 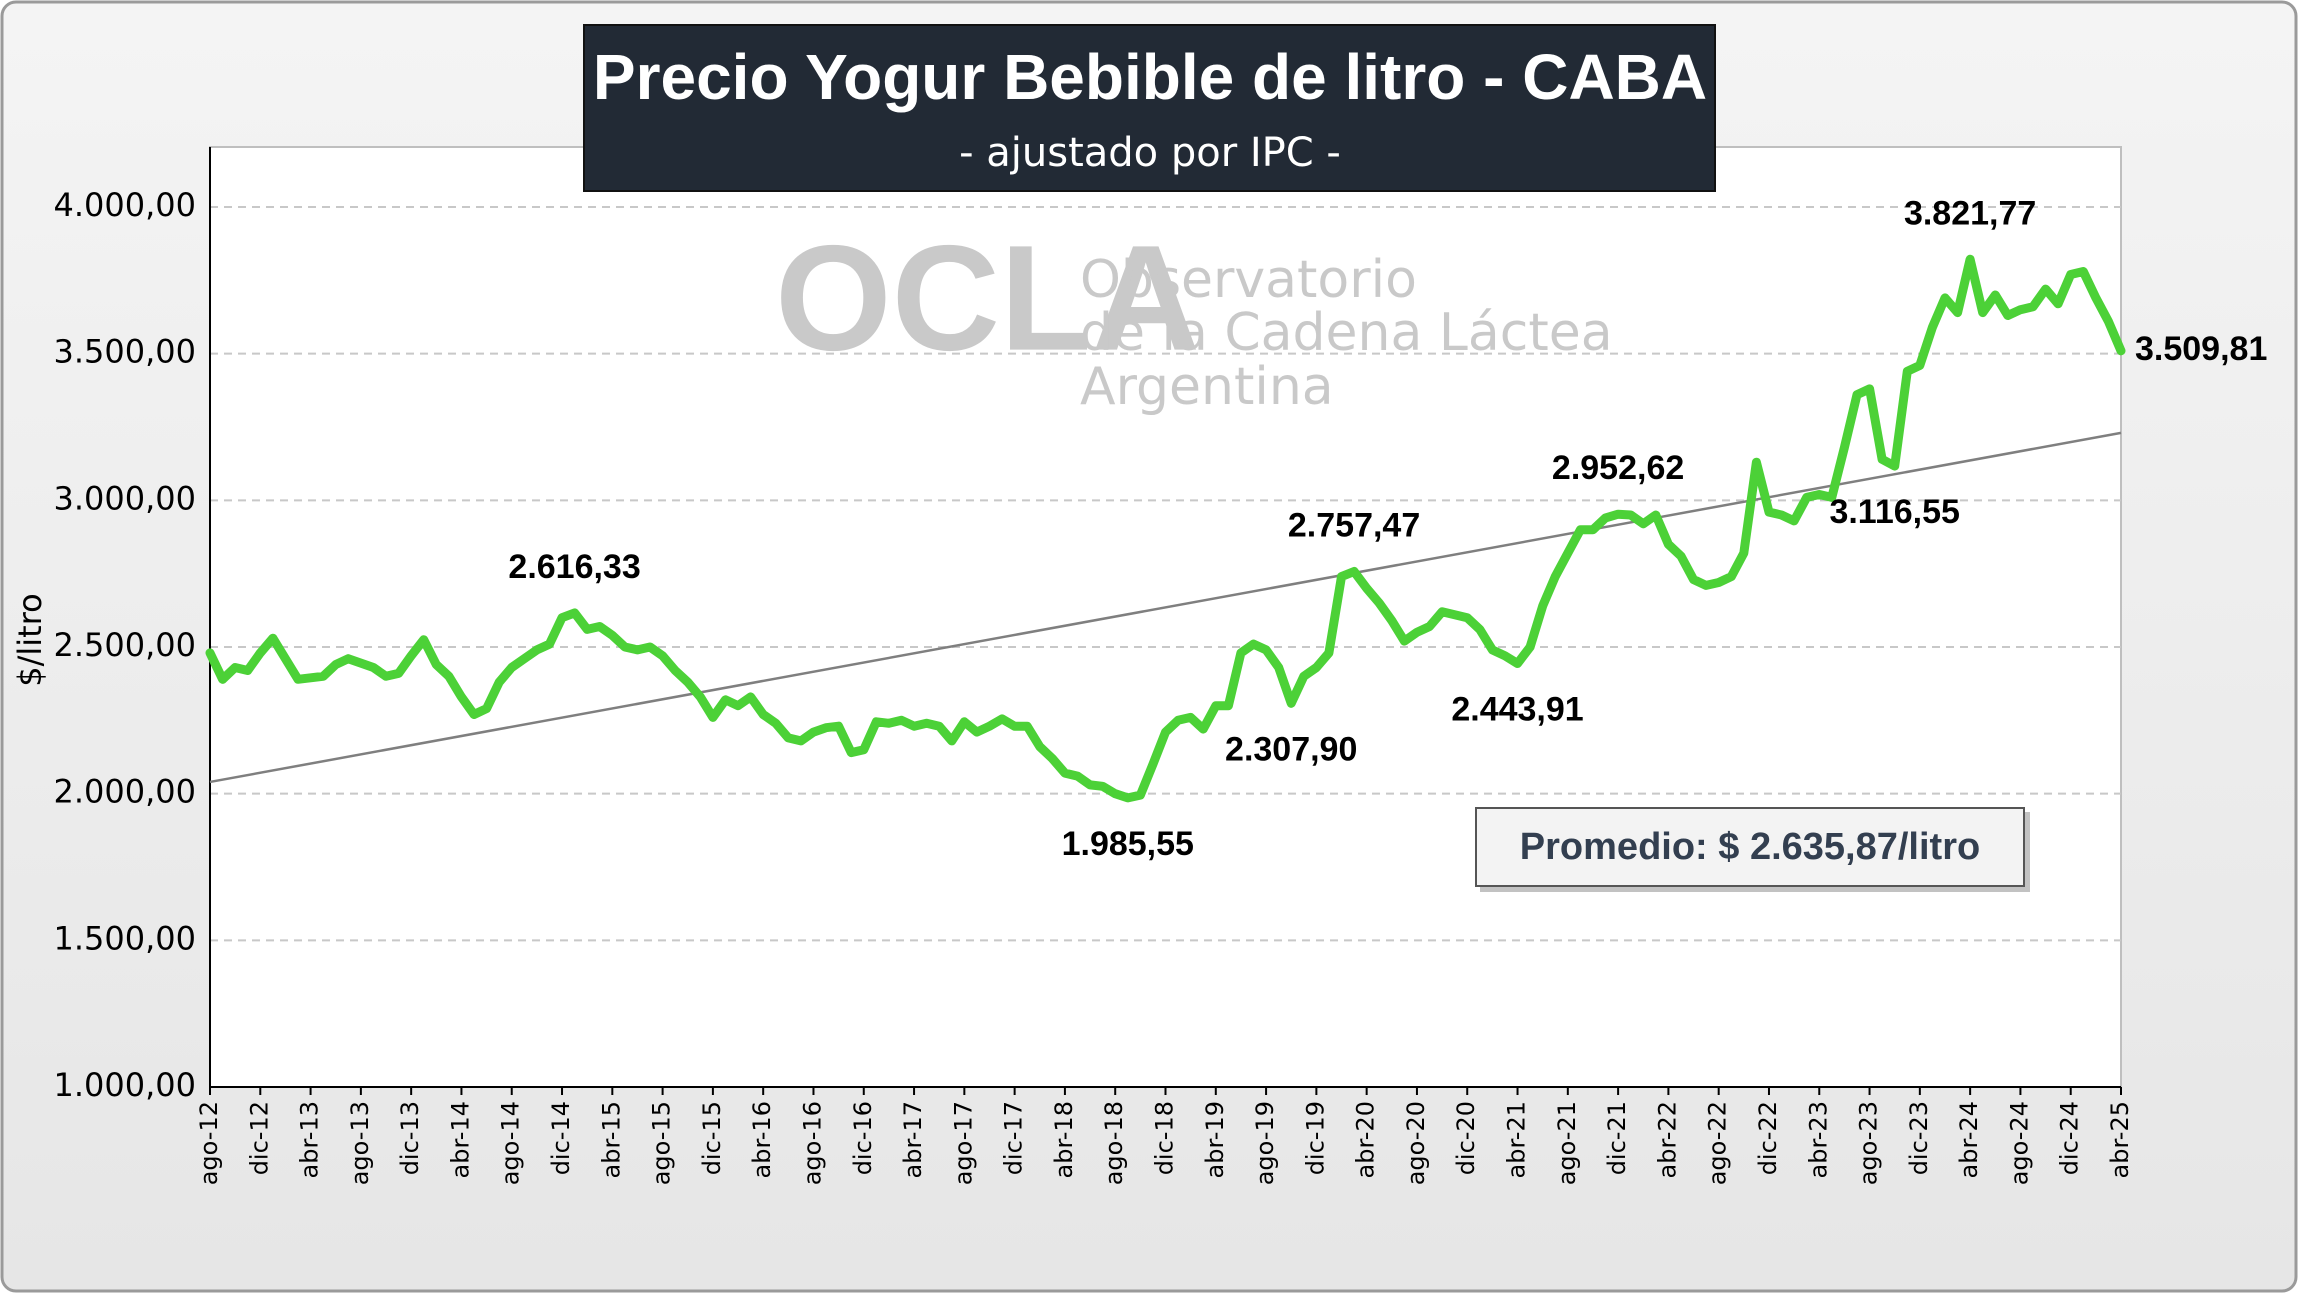 I want to click on data-label: 2.757,47, so click(x=1354, y=525).